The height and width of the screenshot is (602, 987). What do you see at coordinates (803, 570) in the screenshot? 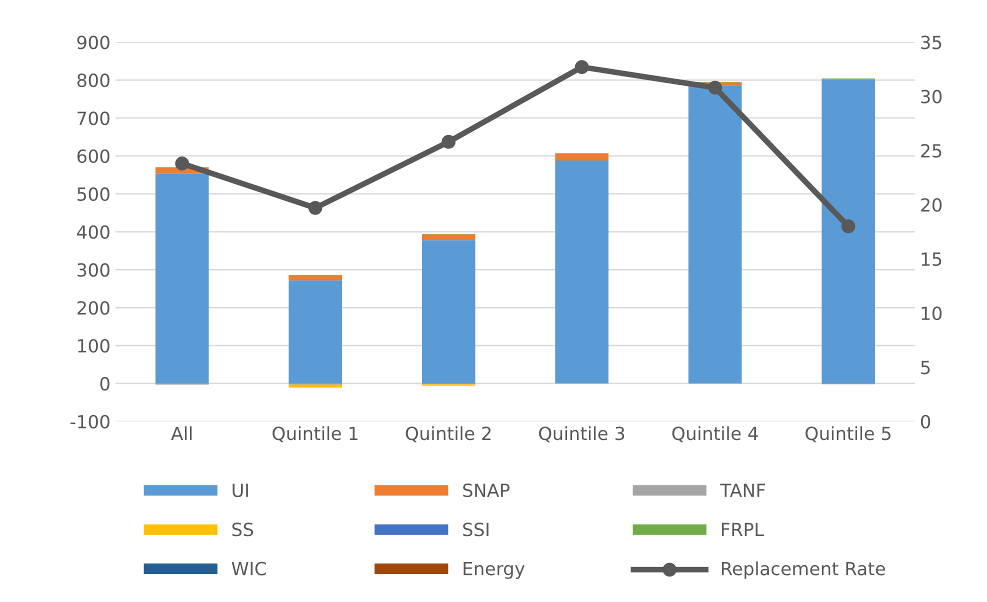
I see `legend-label: Replacement Rate` at bounding box center [803, 570].